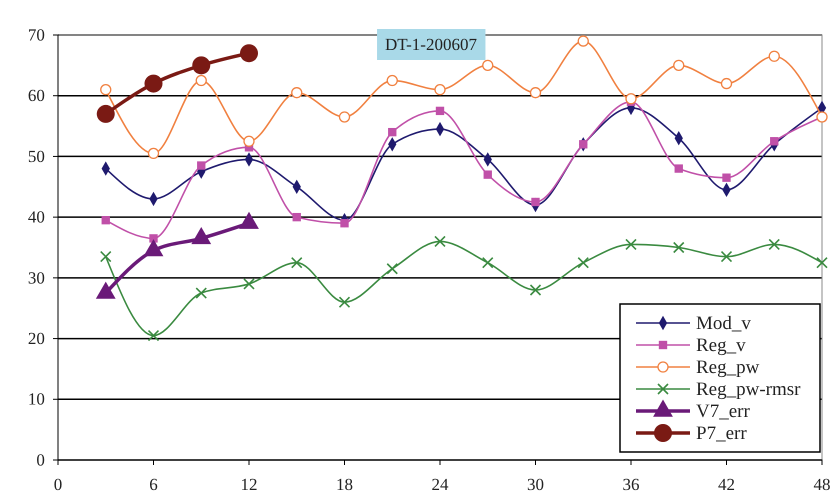  What do you see at coordinates (728, 367) in the screenshot?
I see `legend-label: Reg_pw` at bounding box center [728, 367].